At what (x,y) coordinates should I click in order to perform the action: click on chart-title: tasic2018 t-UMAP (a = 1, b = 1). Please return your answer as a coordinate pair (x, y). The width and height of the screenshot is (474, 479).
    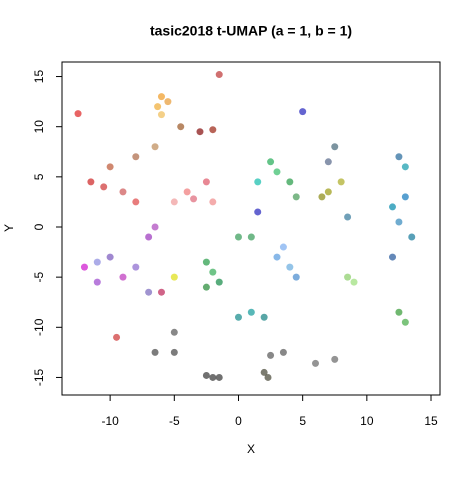
    Looking at the image, I should click on (251, 31).